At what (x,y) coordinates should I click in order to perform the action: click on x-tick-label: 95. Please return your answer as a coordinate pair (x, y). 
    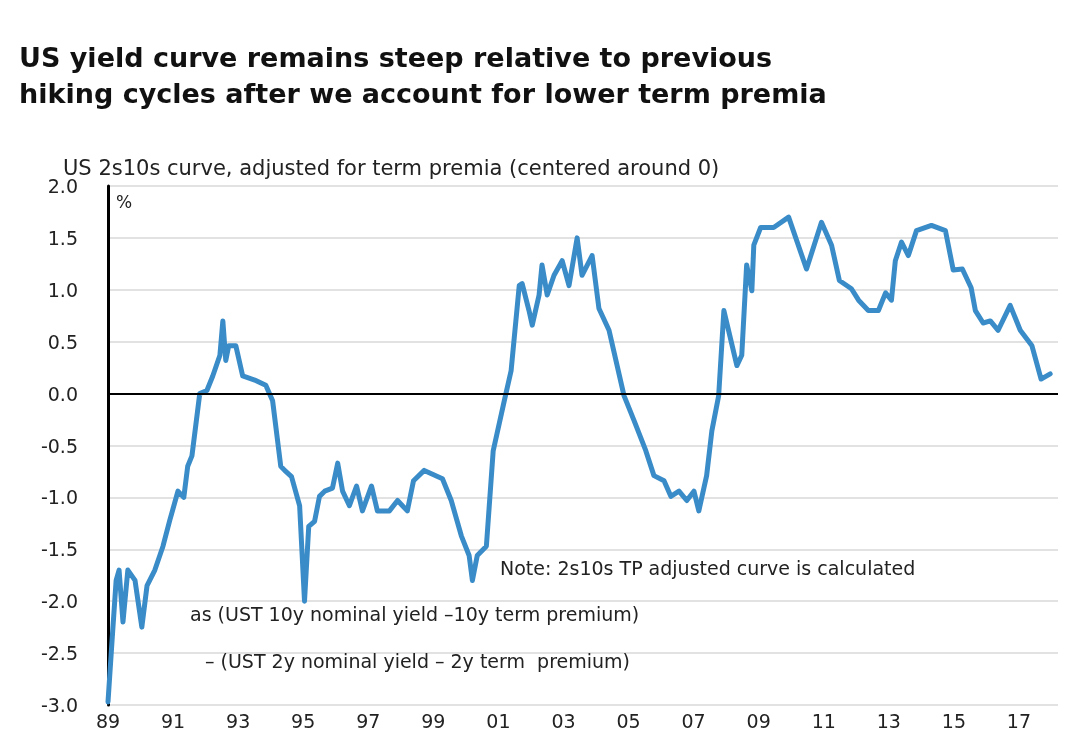
    Looking at the image, I should click on (303, 720).